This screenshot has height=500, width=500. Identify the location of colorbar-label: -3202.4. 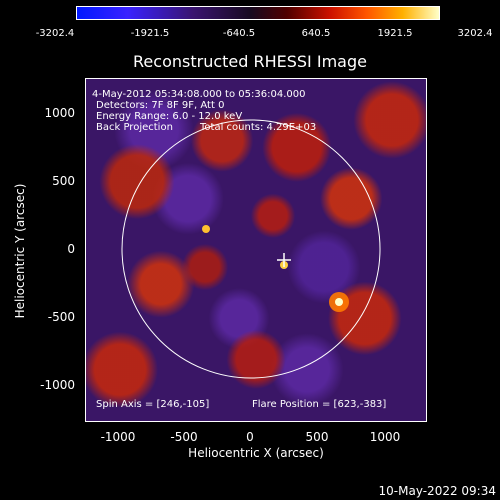
(55, 33).